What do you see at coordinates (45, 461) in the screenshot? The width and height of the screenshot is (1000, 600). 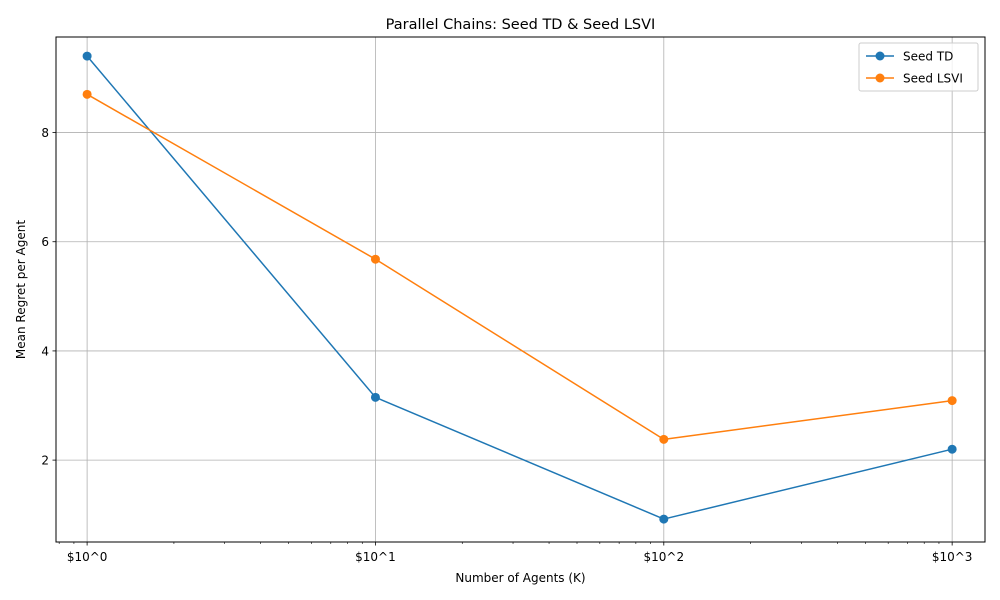 I see `y-tick-label: 2` at bounding box center [45, 461].